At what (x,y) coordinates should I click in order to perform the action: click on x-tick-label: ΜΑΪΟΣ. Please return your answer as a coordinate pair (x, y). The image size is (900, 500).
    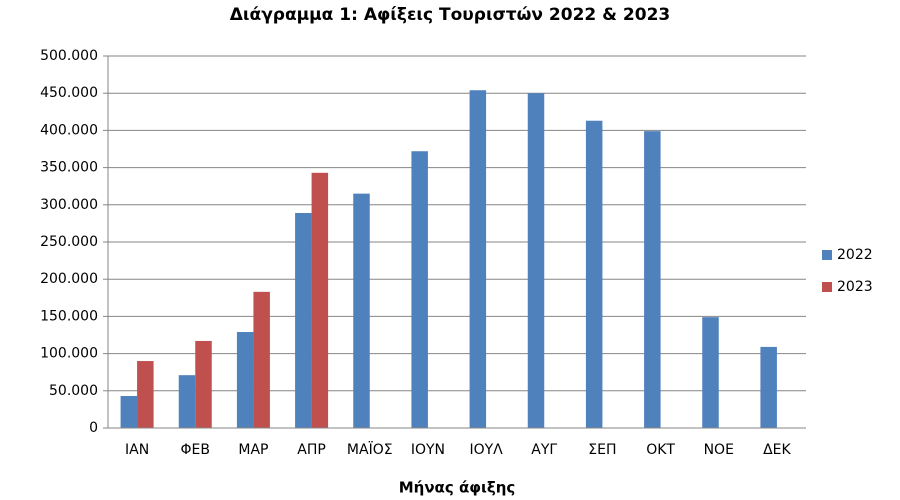
    Looking at the image, I should click on (370, 449).